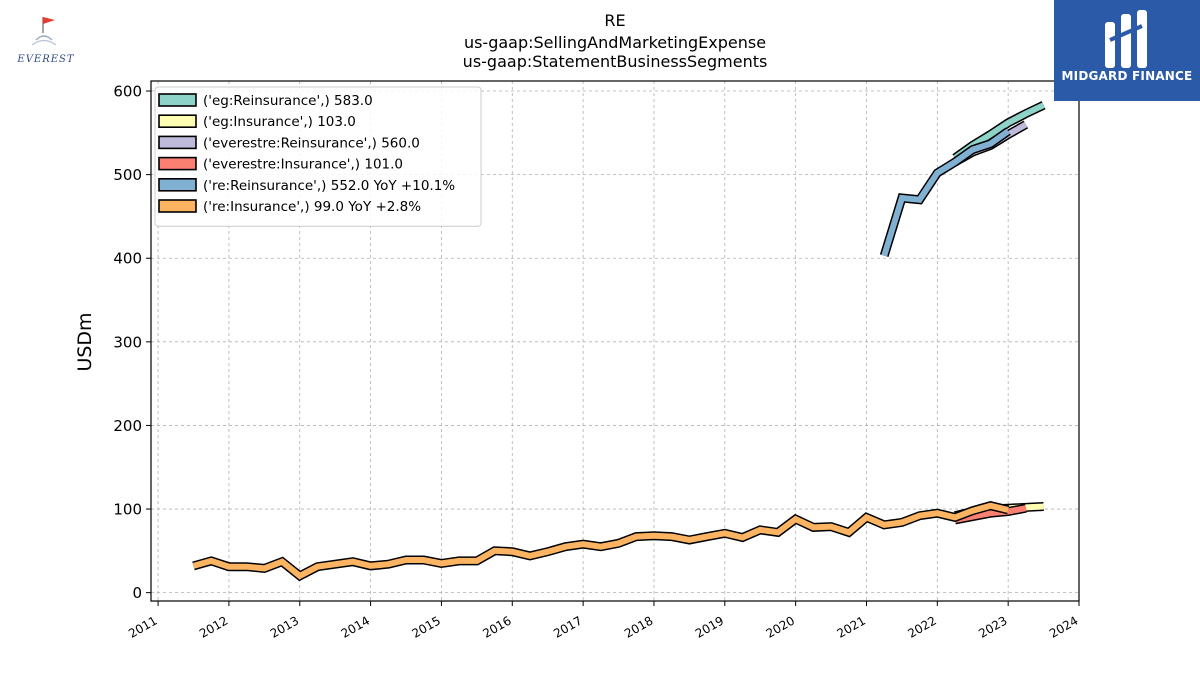 This screenshot has width=1200, height=675. I want to click on x-tick-label: 2019, so click(709, 626).